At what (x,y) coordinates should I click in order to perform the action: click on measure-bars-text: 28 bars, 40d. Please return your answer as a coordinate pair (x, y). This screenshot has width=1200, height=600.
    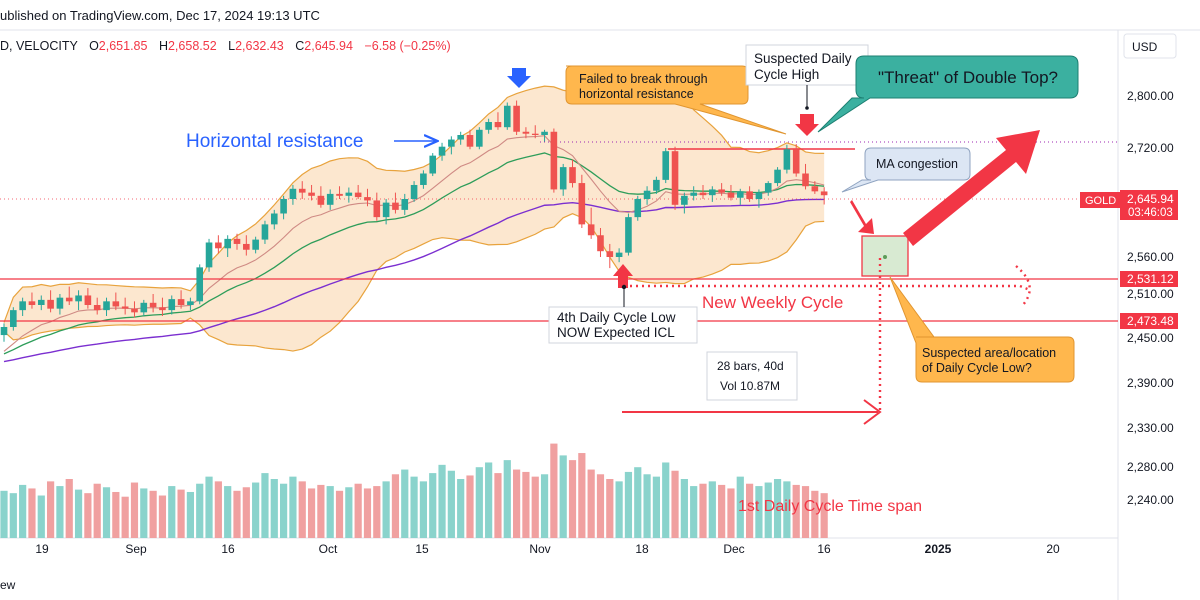
    Looking at the image, I should click on (750, 366).